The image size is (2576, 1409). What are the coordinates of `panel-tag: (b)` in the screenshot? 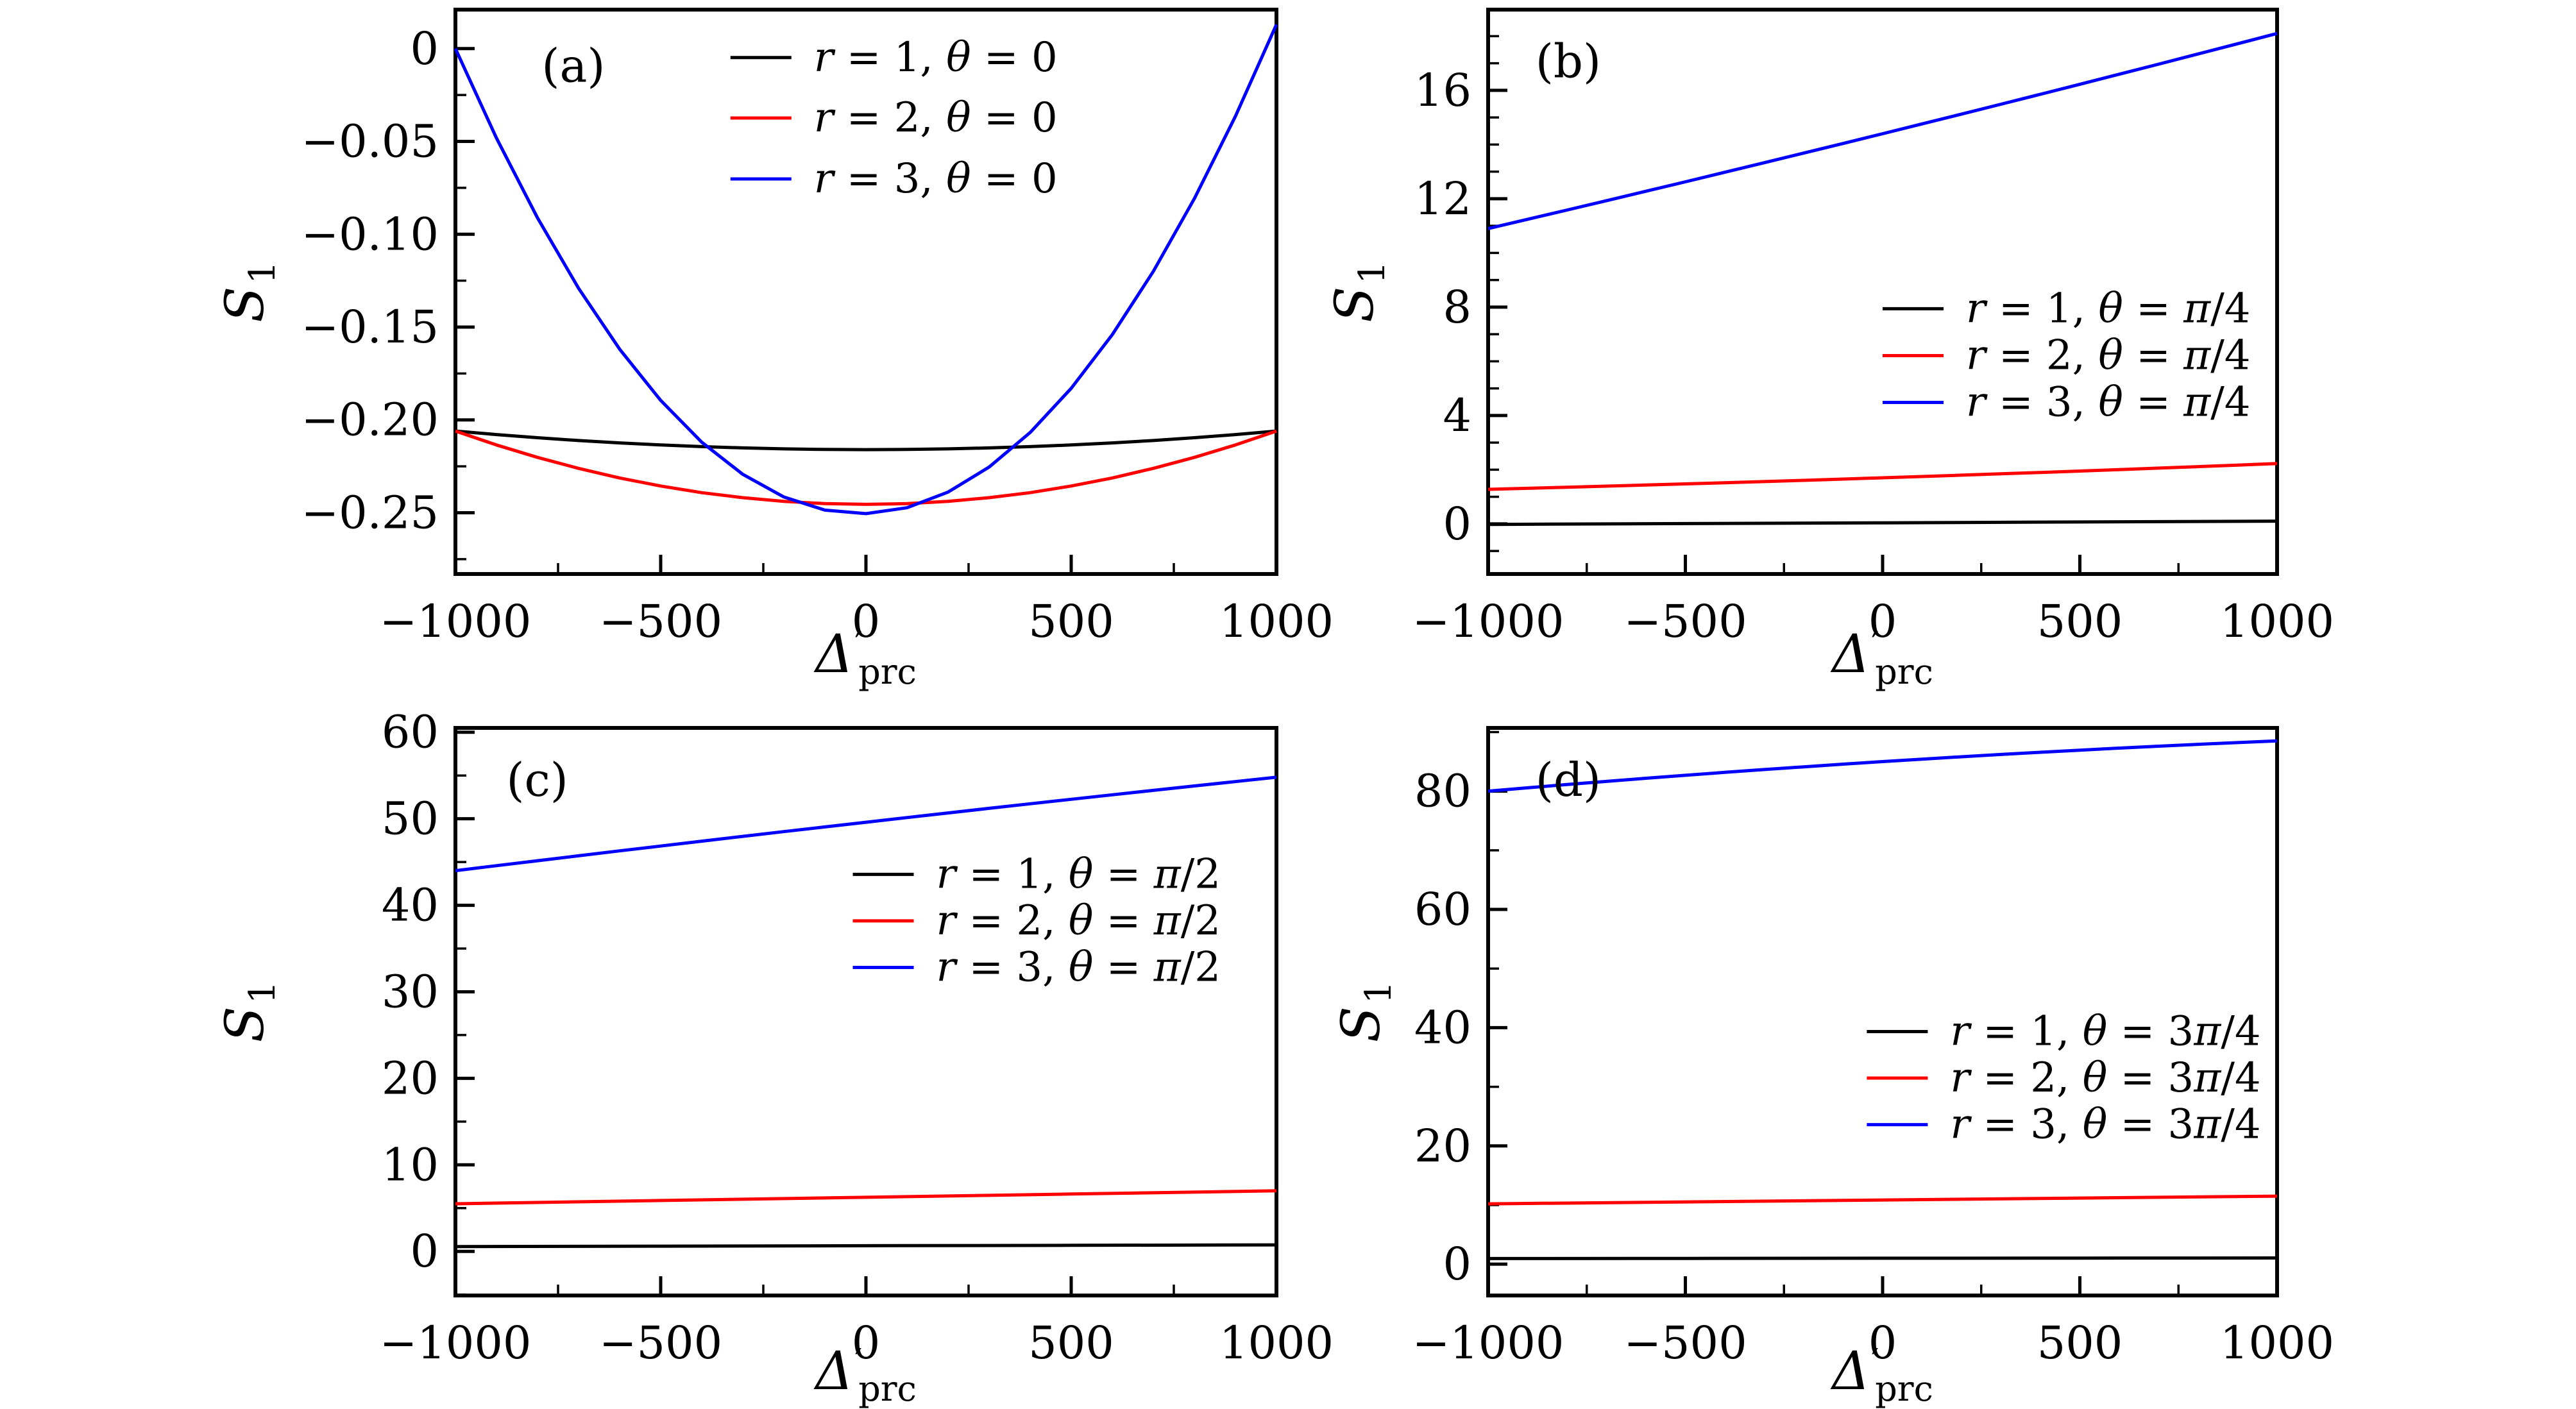 It's located at (1568, 62).